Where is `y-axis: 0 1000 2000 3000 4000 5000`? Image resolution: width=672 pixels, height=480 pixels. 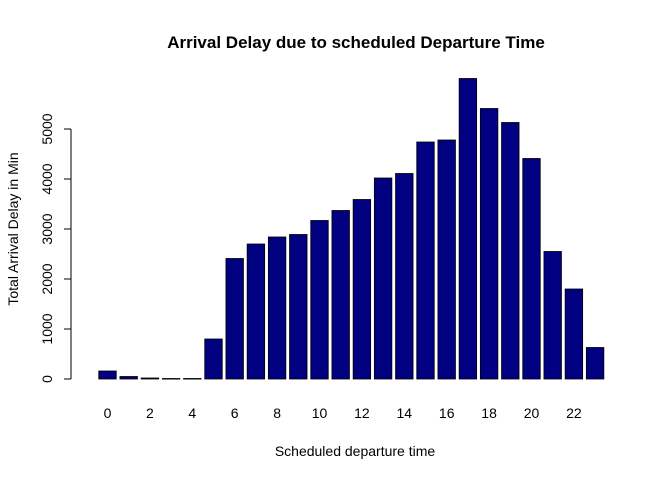 y-axis: 0 1000 2000 3000 4000 5000 is located at coordinates (55, 248).